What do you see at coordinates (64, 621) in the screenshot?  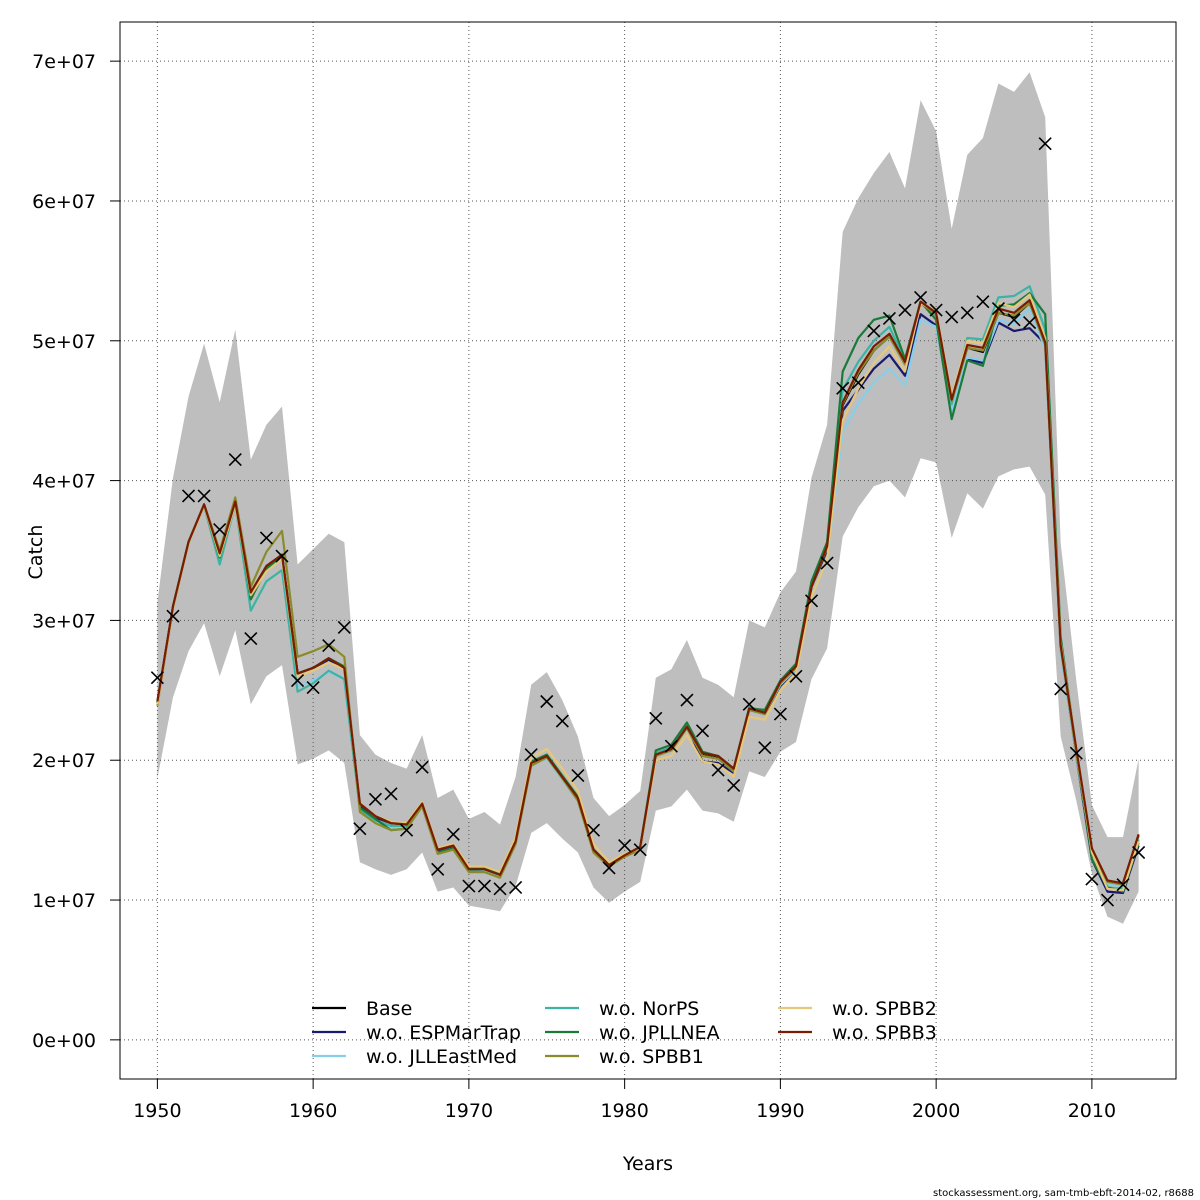 I see `y-tick-label: 3e+07` at bounding box center [64, 621].